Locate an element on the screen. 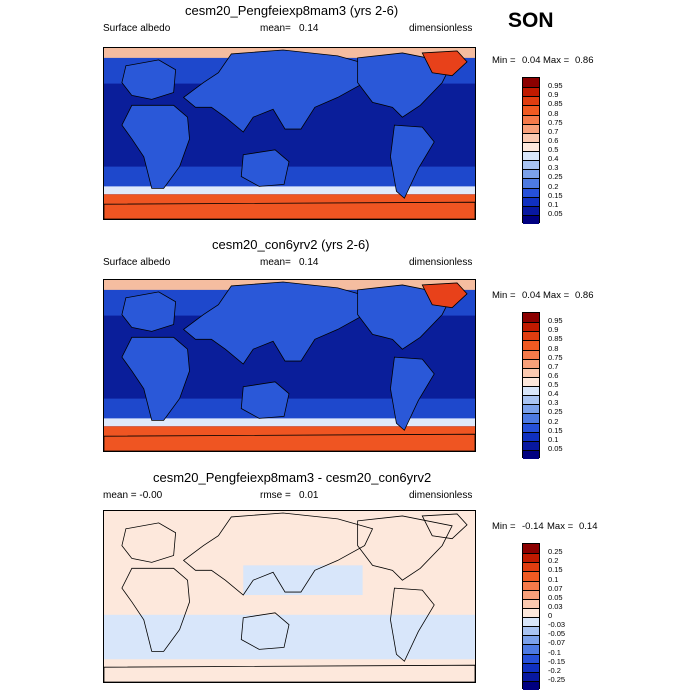 Image resolution: width=700 pixels, height=700 pixels. coastline-africa is located at coordinates (155, 609).